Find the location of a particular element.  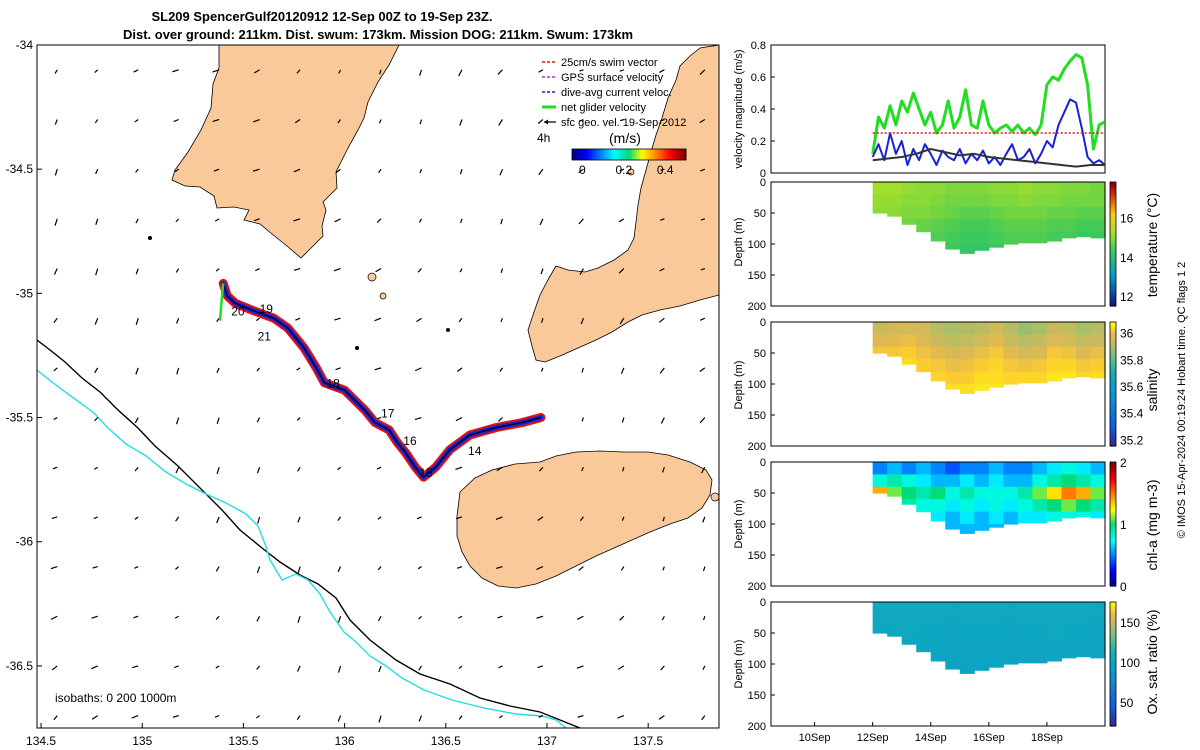

velocity-y-tick-label: 0.6 is located at coordinates (758, 78).